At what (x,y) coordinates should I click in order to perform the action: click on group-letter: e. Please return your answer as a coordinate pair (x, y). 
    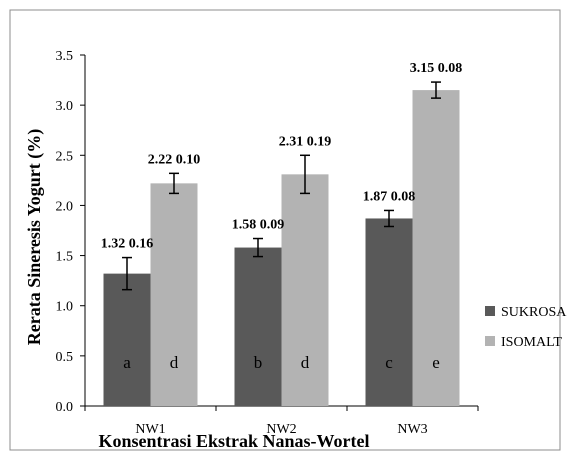
    Looking at the image, I should click on (436, 362).